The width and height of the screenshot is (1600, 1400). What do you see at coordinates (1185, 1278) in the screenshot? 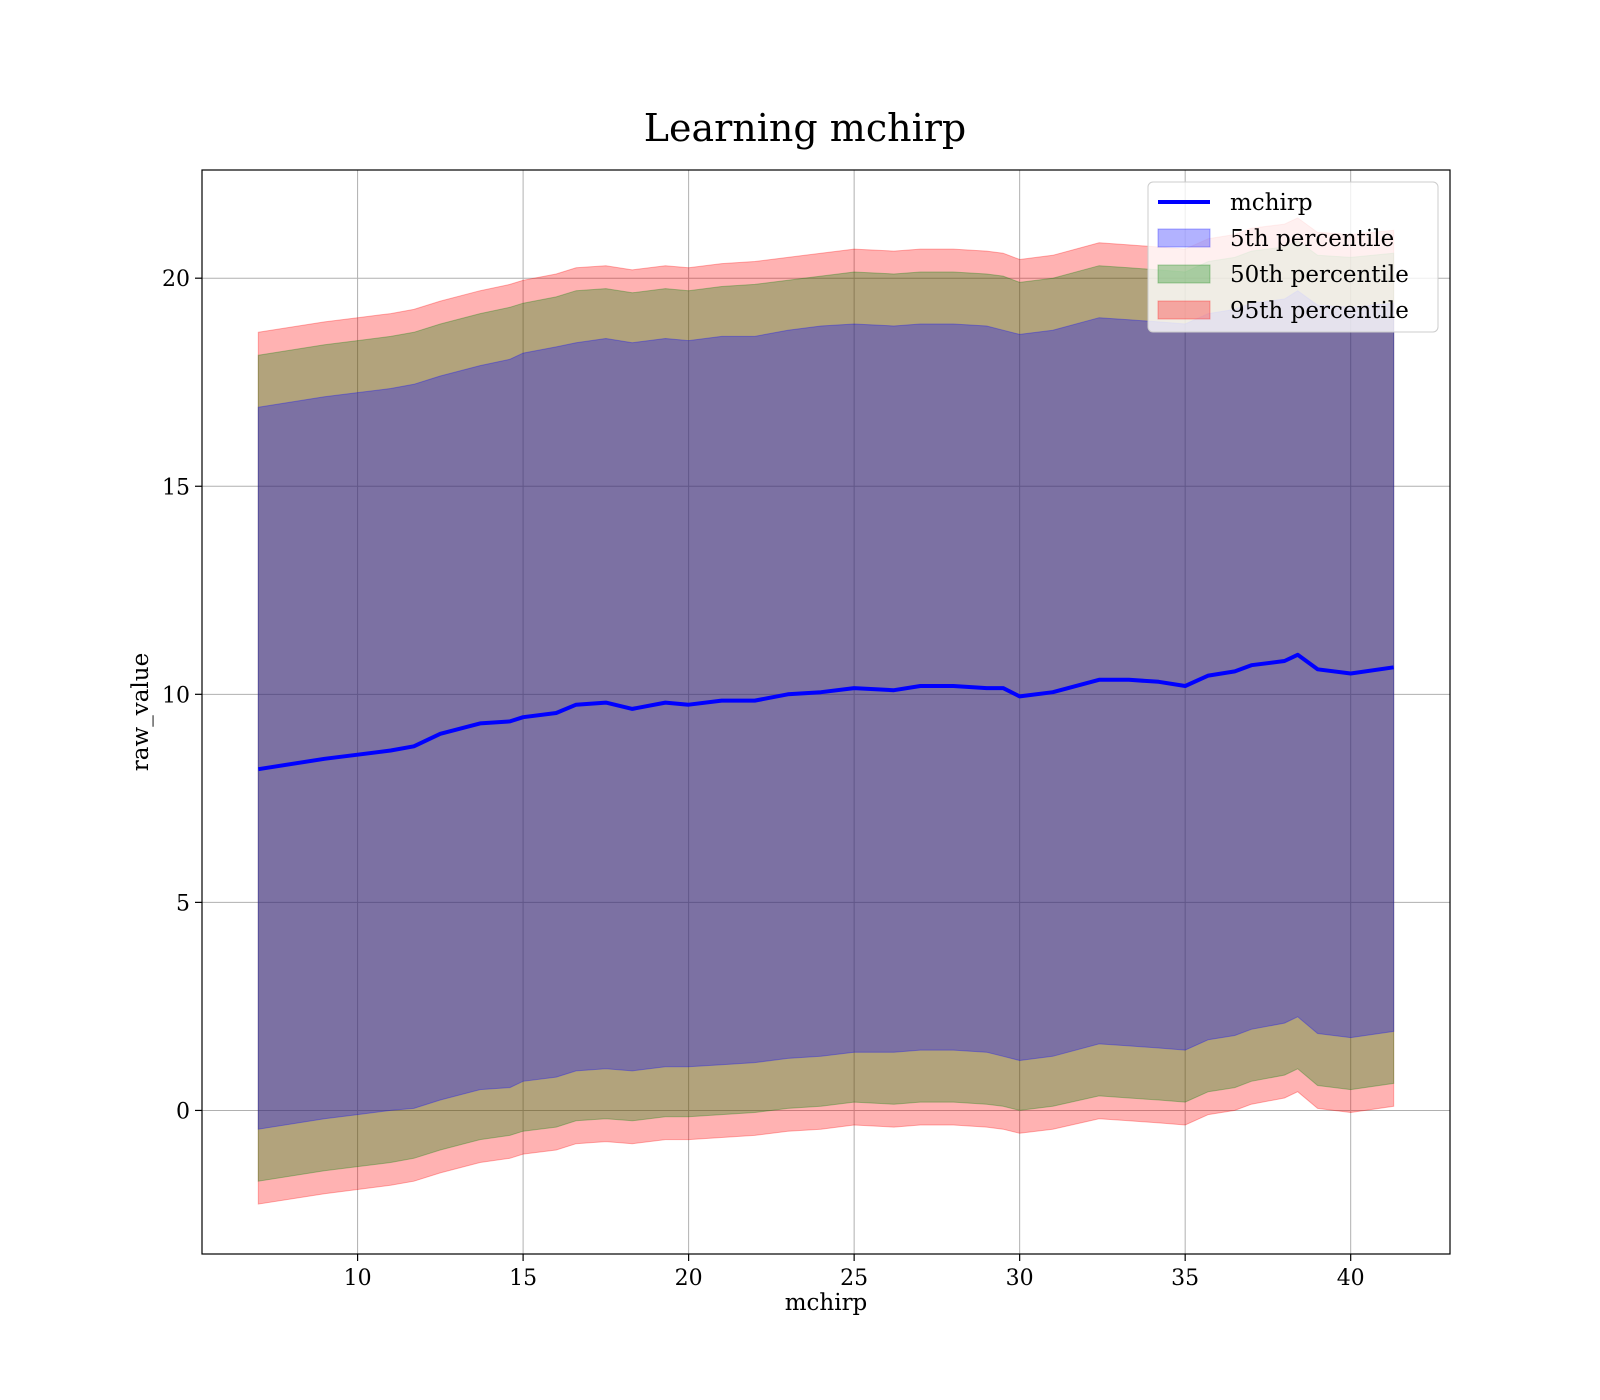
I see `x-tick-label: 35` at bounding box center [1185, 1278].